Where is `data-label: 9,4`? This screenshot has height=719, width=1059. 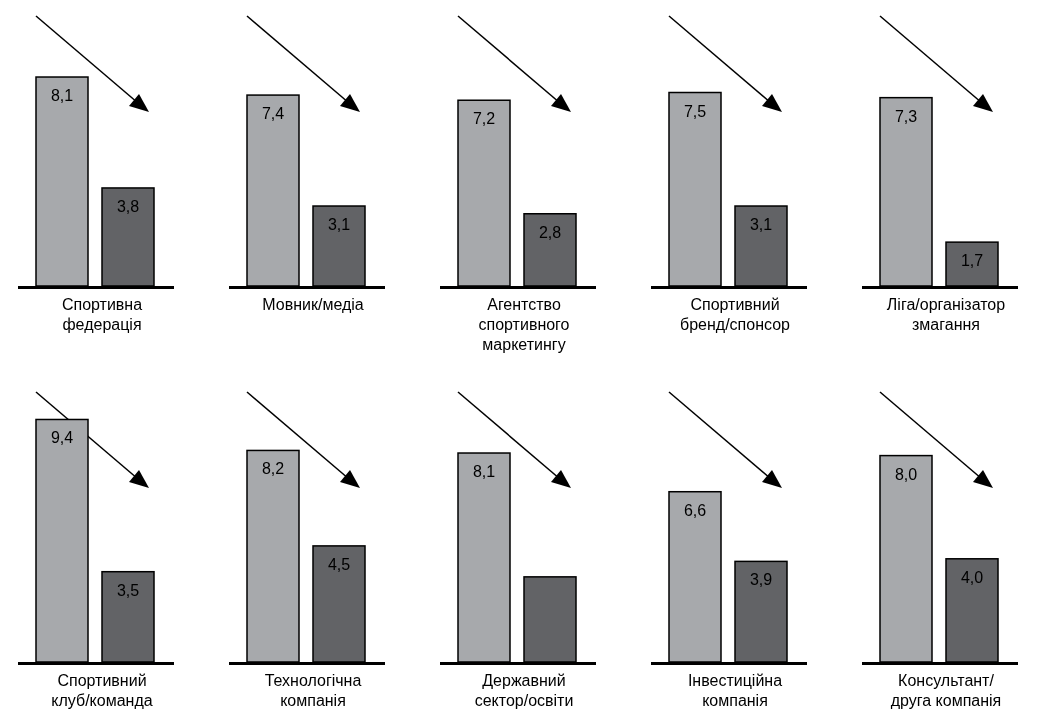 data-label: 9,4 is located at coordinates (62, 438).